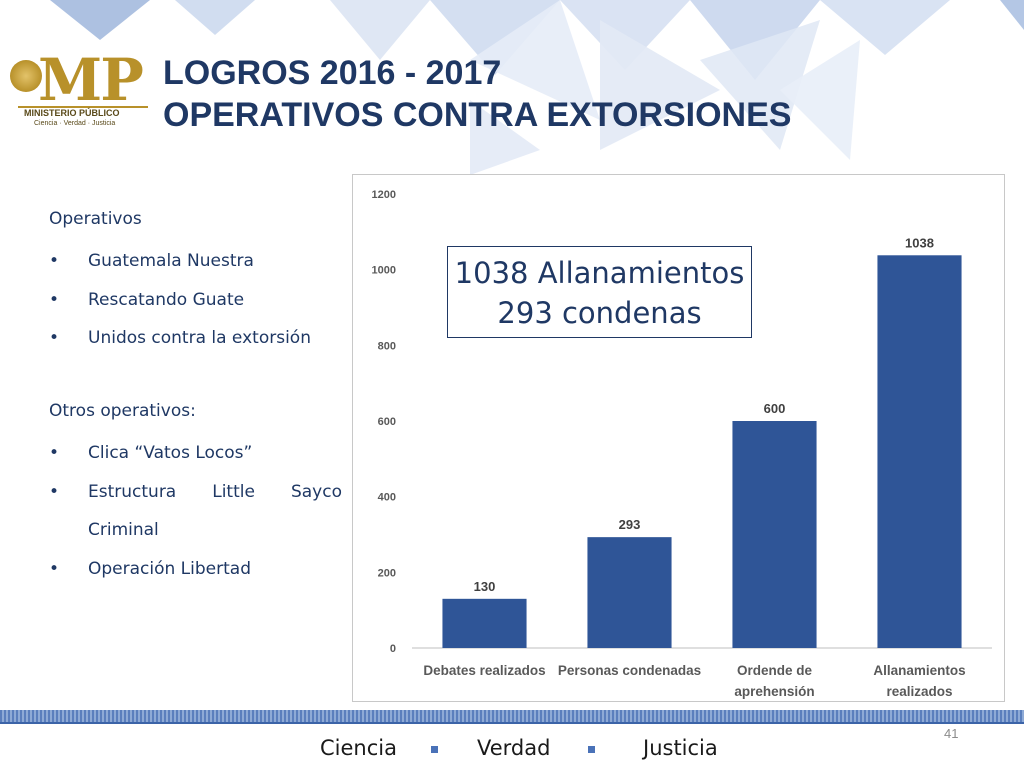 The height and width of the screenshot is (768, 1024). I want to click on list-item: • Guatemala Nuestra, so click(195, 261).